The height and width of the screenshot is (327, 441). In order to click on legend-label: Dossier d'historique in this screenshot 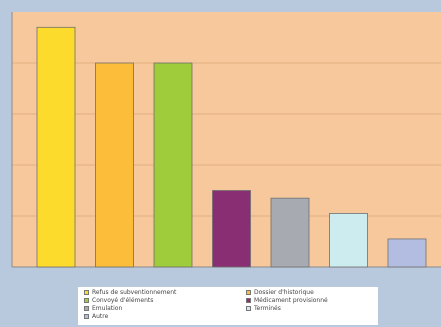, I will do `click(284, 292)`.